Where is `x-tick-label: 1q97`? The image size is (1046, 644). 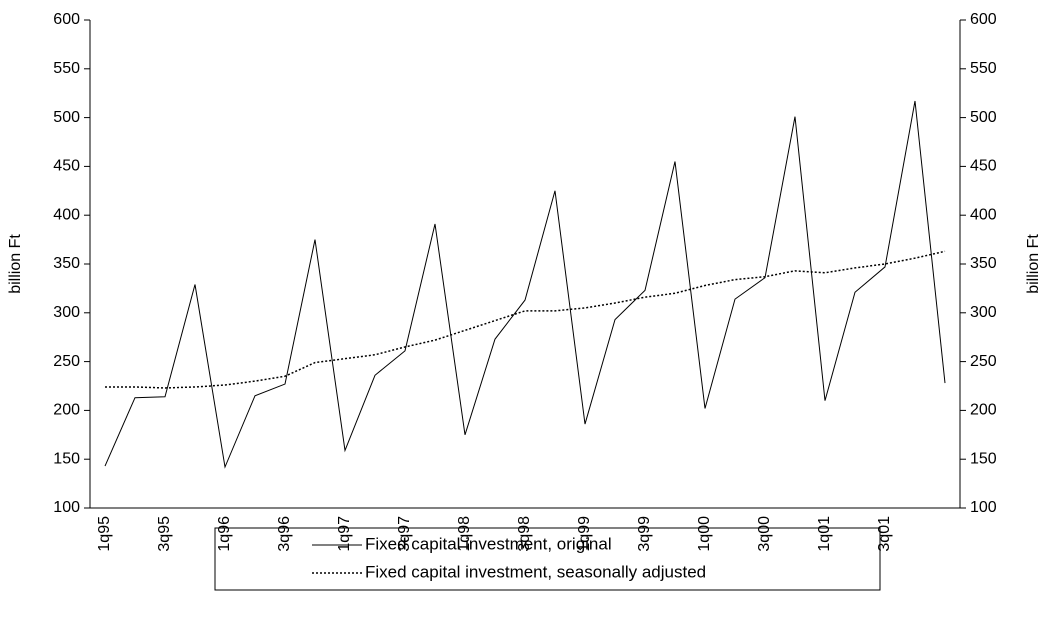 x-tick-label: 1q97 is located at coordinates (344, 534).